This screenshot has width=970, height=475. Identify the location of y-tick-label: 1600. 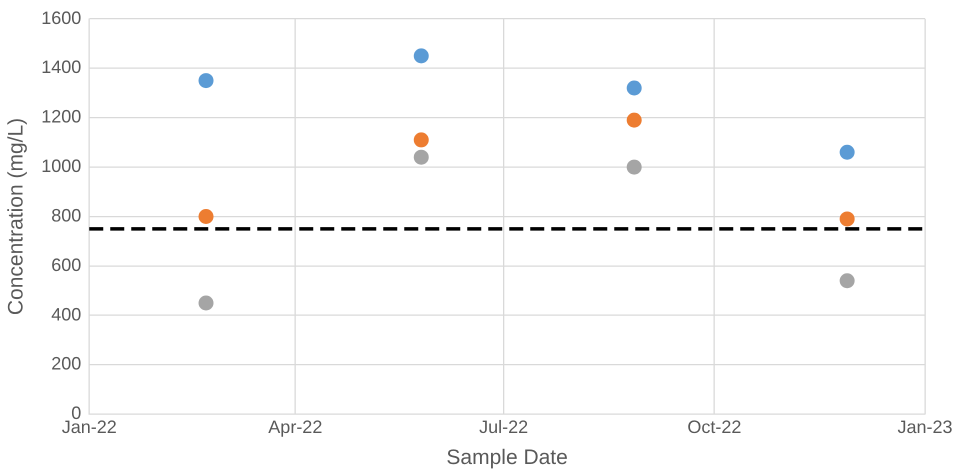
(61, 18).